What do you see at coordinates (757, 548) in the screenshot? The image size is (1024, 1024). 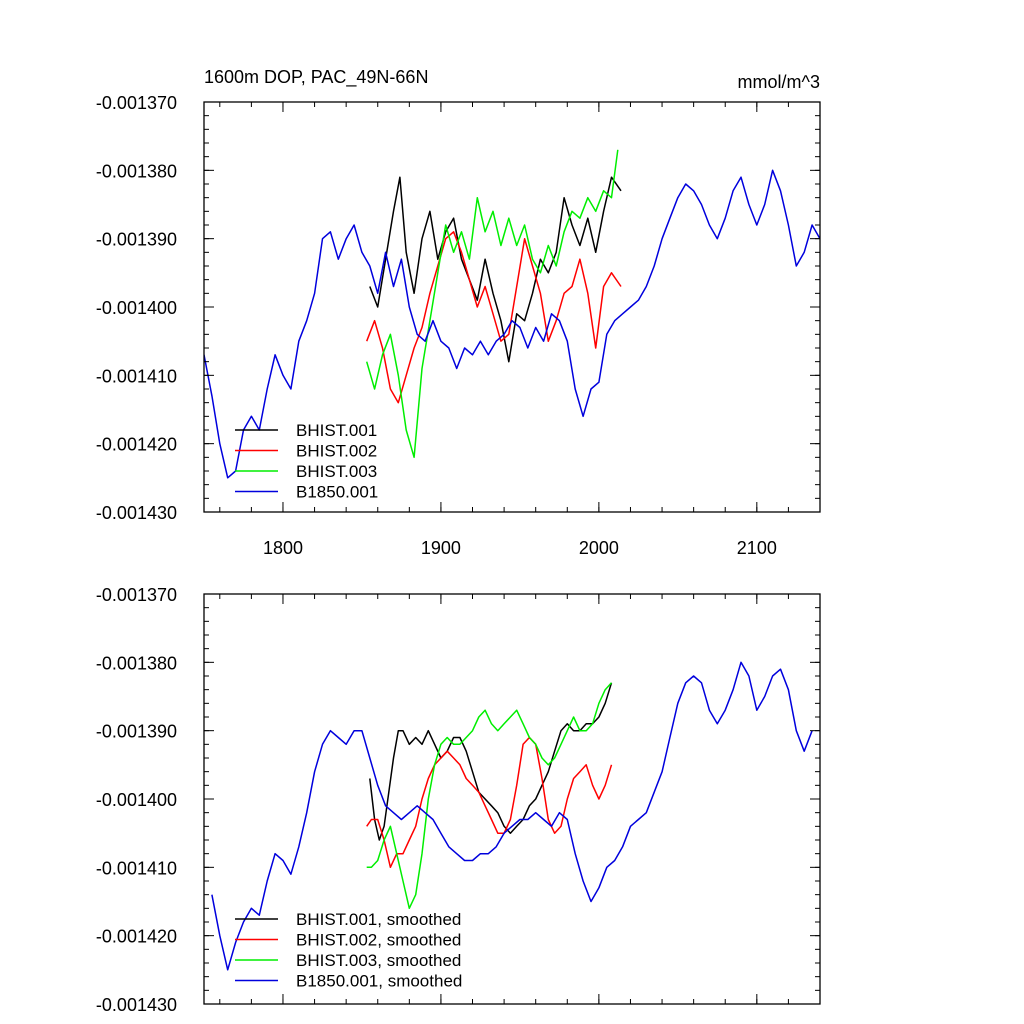 I see `x-tick-label: 2100` at bounding box center [757, 548].